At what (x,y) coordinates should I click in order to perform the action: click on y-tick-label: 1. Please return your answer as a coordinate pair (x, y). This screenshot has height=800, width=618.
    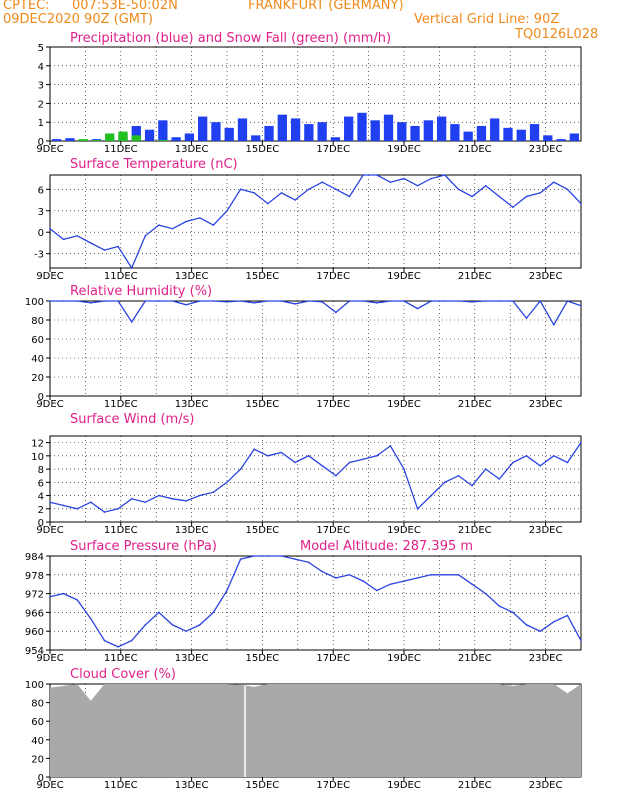
    Looking at the image, I should click on (41, 123).